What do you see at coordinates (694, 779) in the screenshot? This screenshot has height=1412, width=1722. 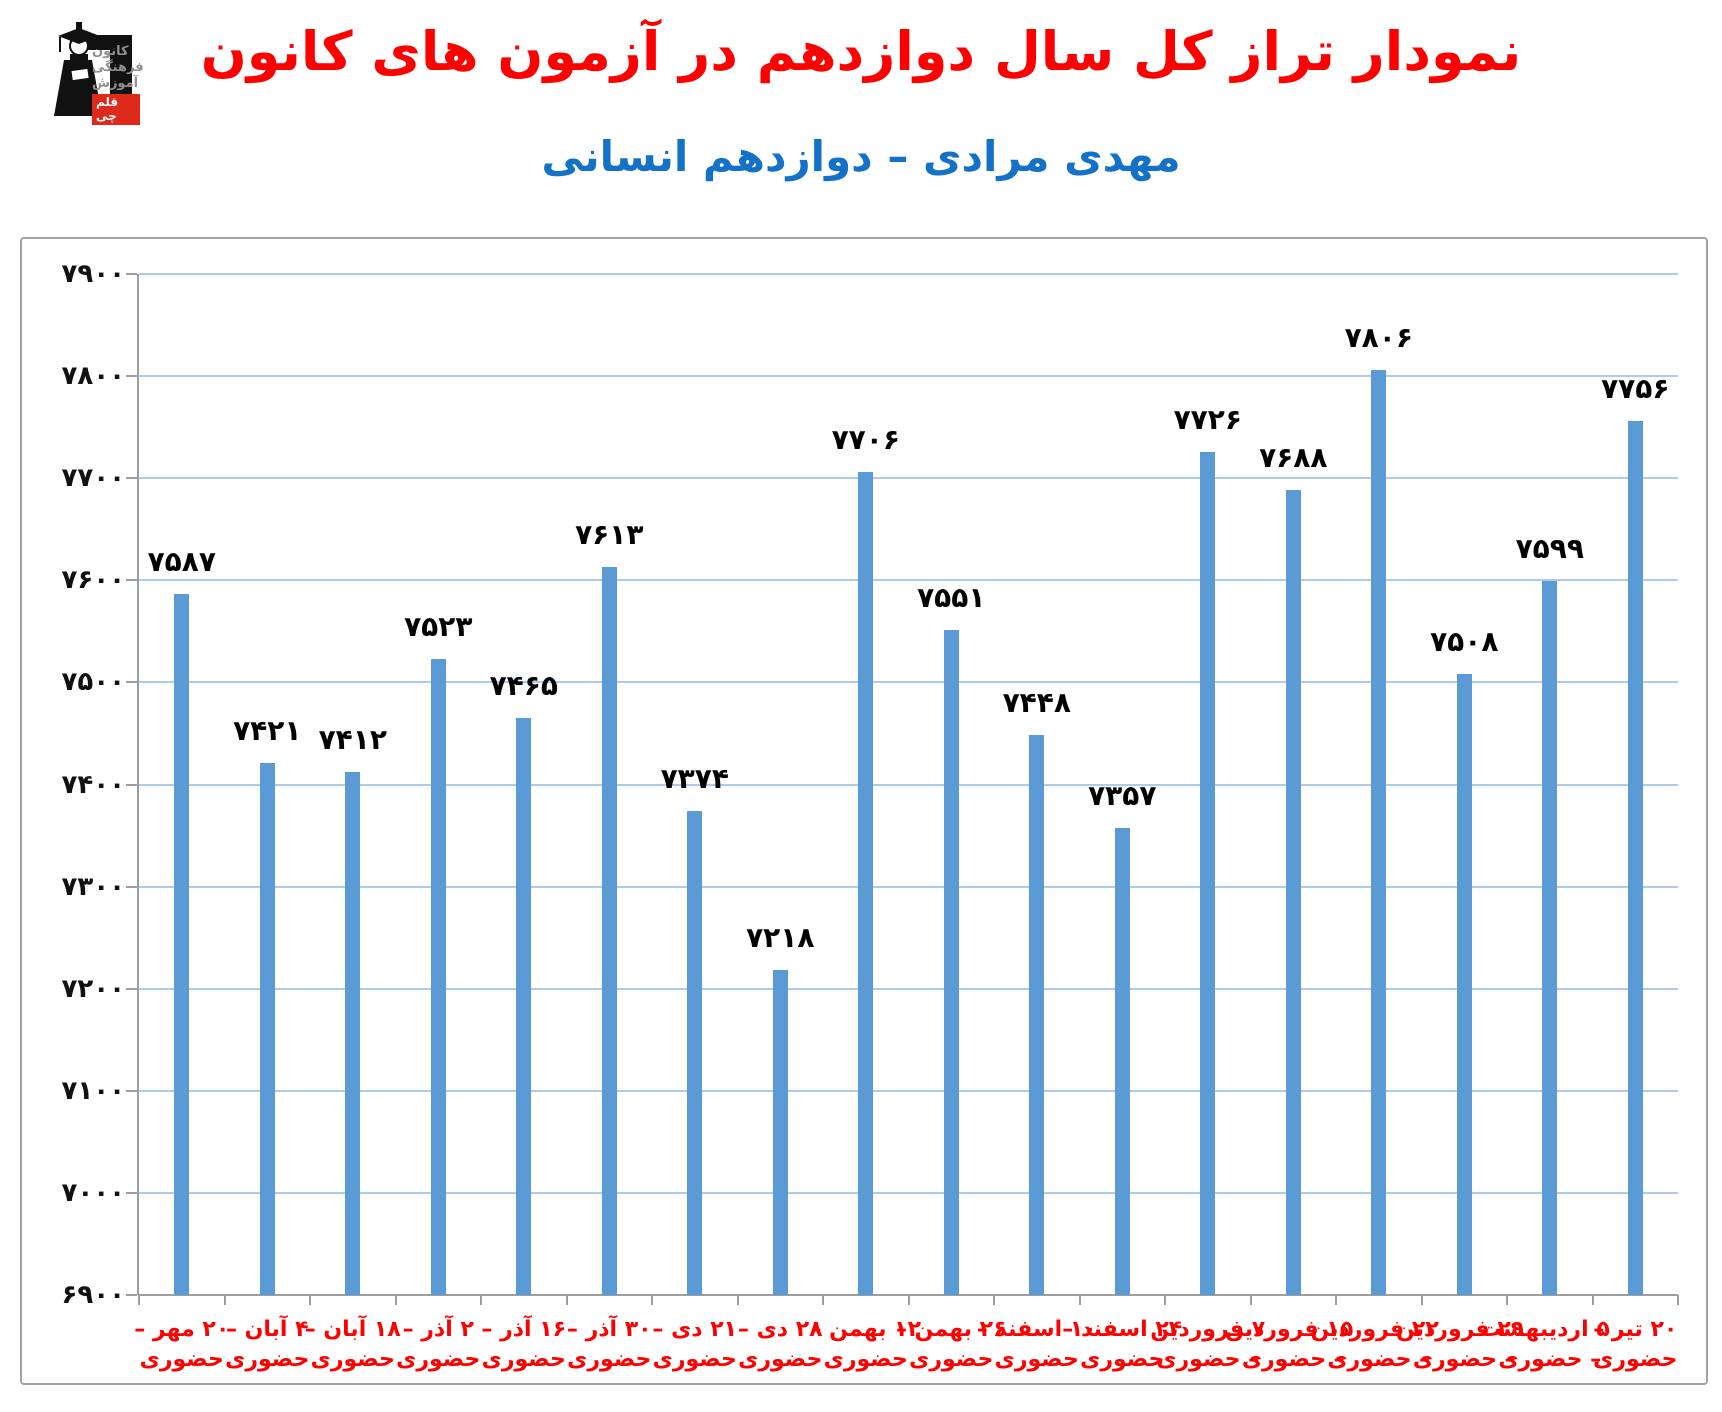 I see `bar-value-label: ۷۳۷۴` at bounding box center [694, 779].